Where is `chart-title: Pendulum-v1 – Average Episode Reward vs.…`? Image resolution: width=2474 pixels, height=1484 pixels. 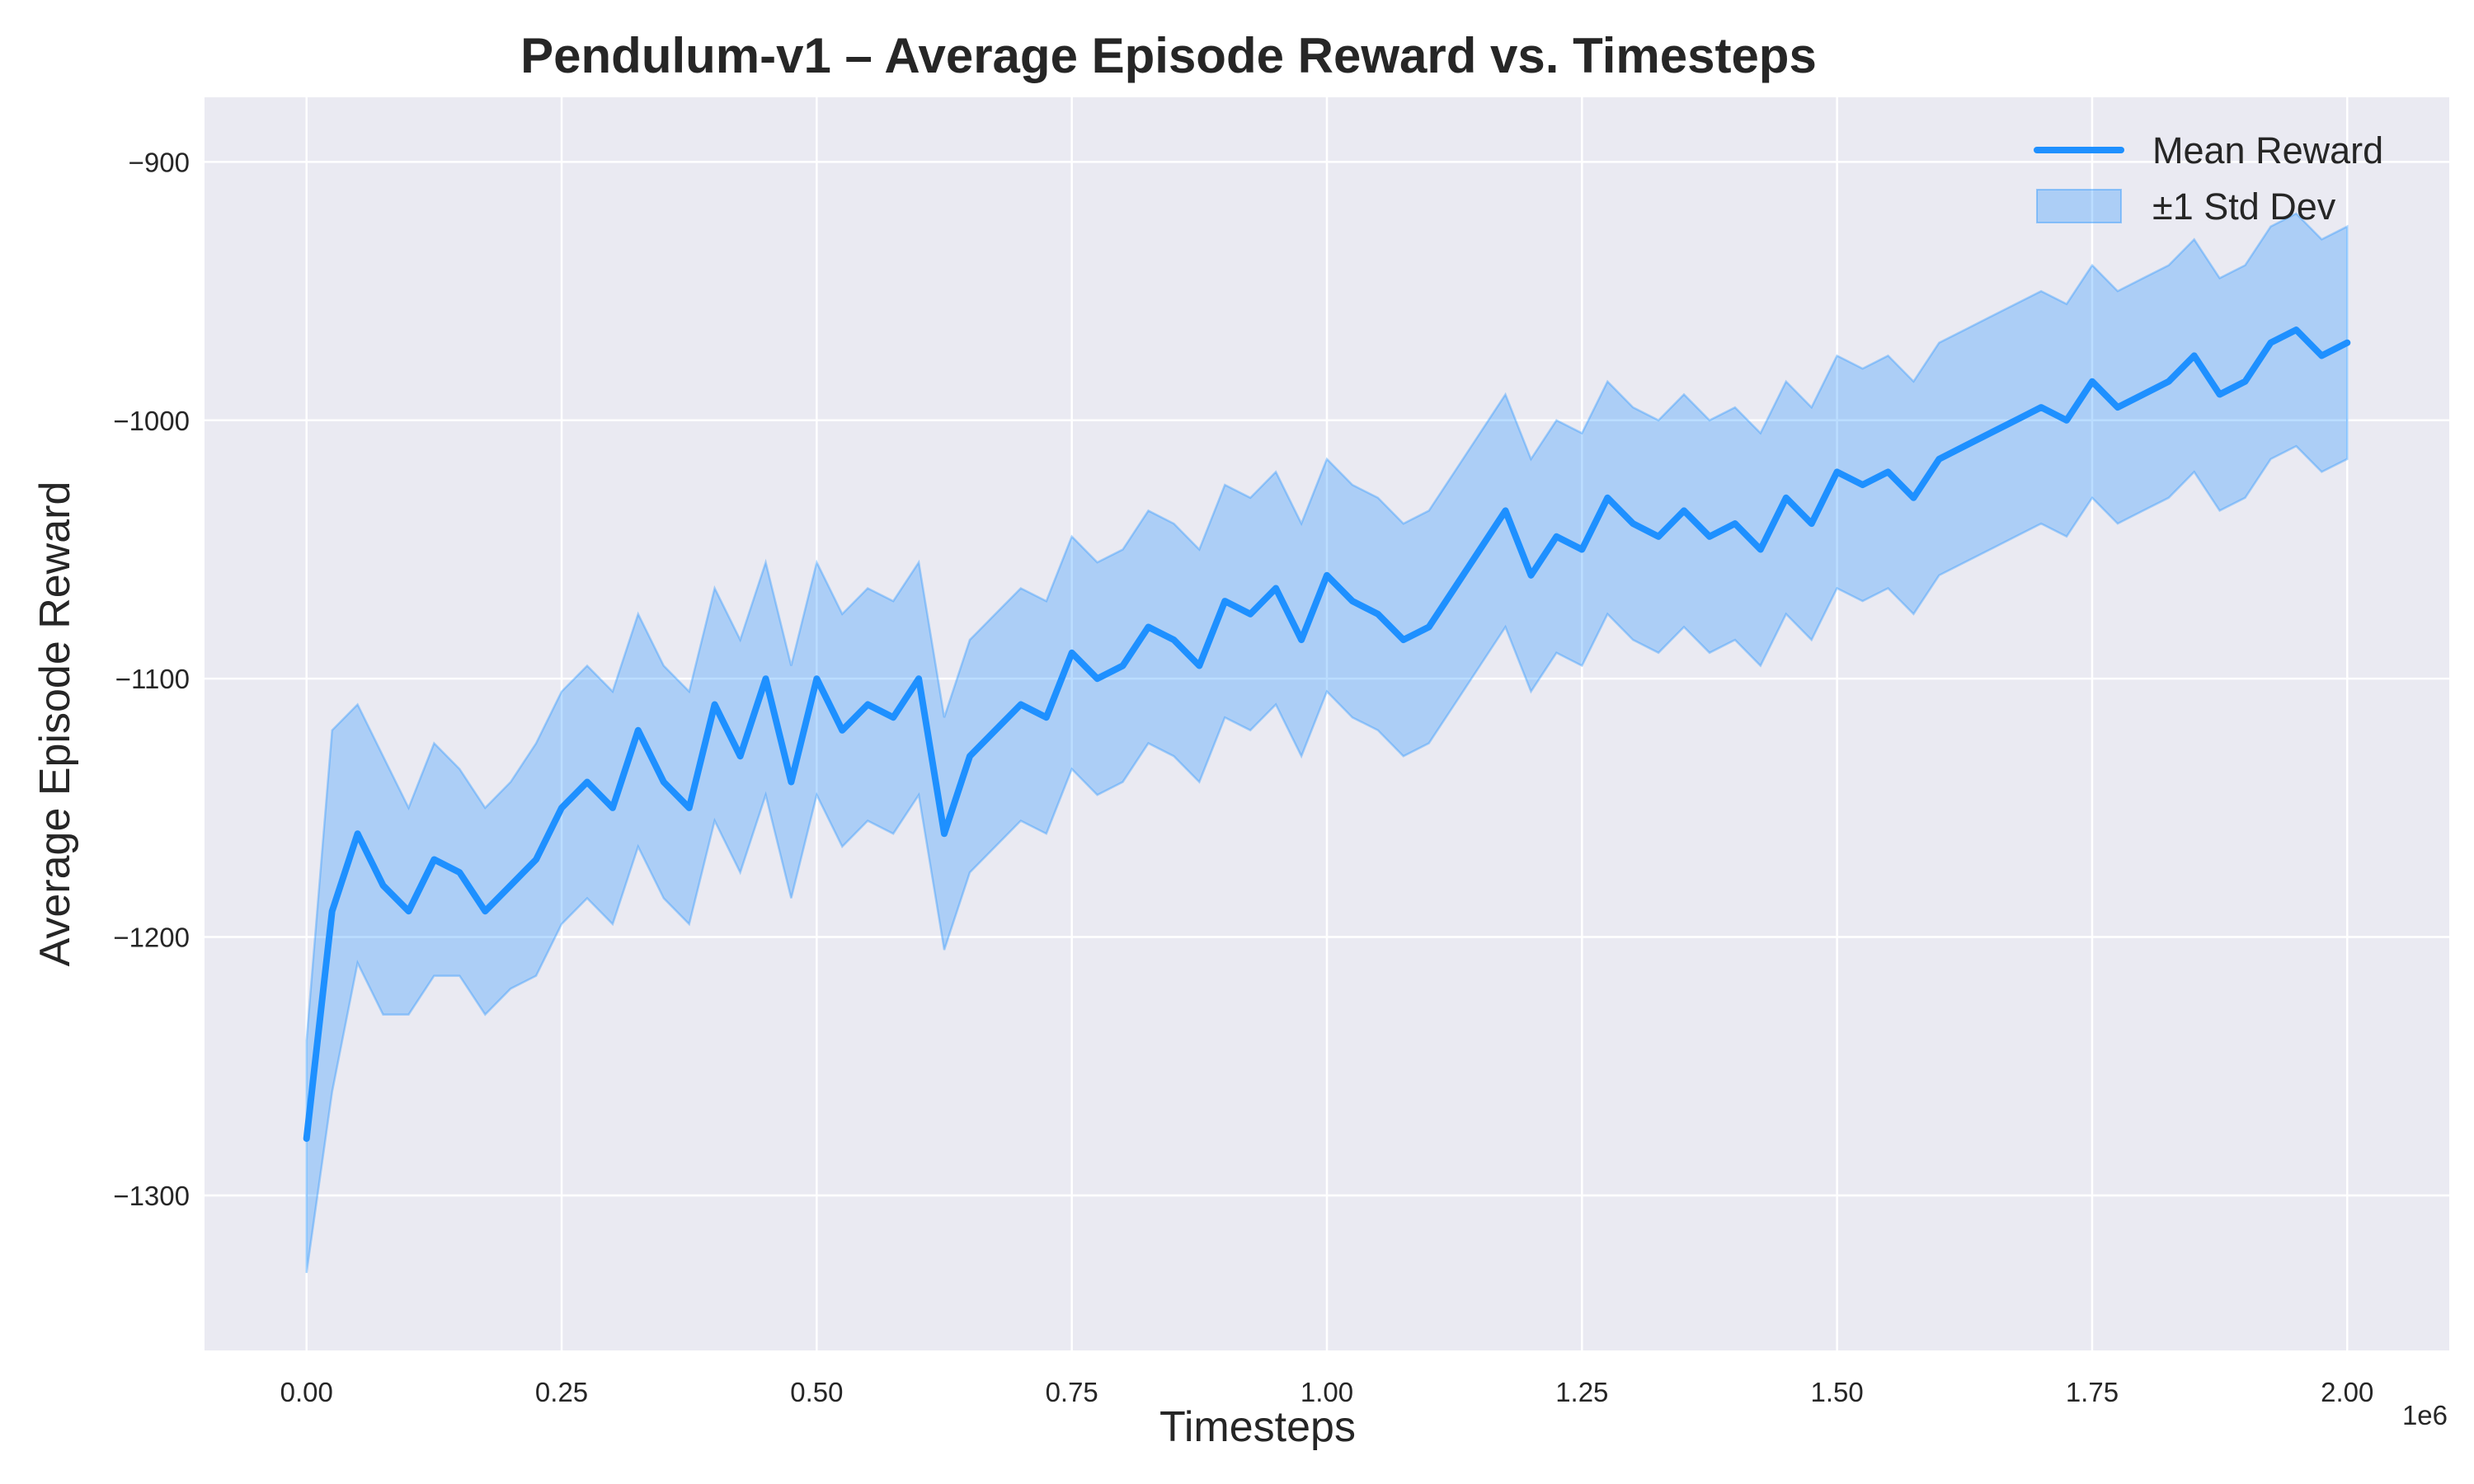
chart-title: Pendulum-v1 – Average Episode Reward vs.… is located at coordinates (1168, 55).